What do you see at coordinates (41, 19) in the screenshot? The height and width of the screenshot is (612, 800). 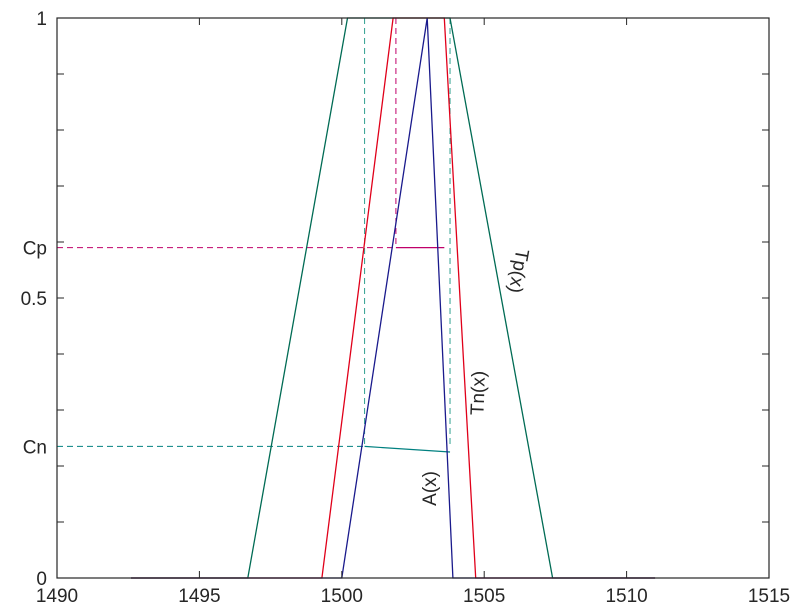 I see `y-tick-label-2: 1` at bounding box center [41, 19].